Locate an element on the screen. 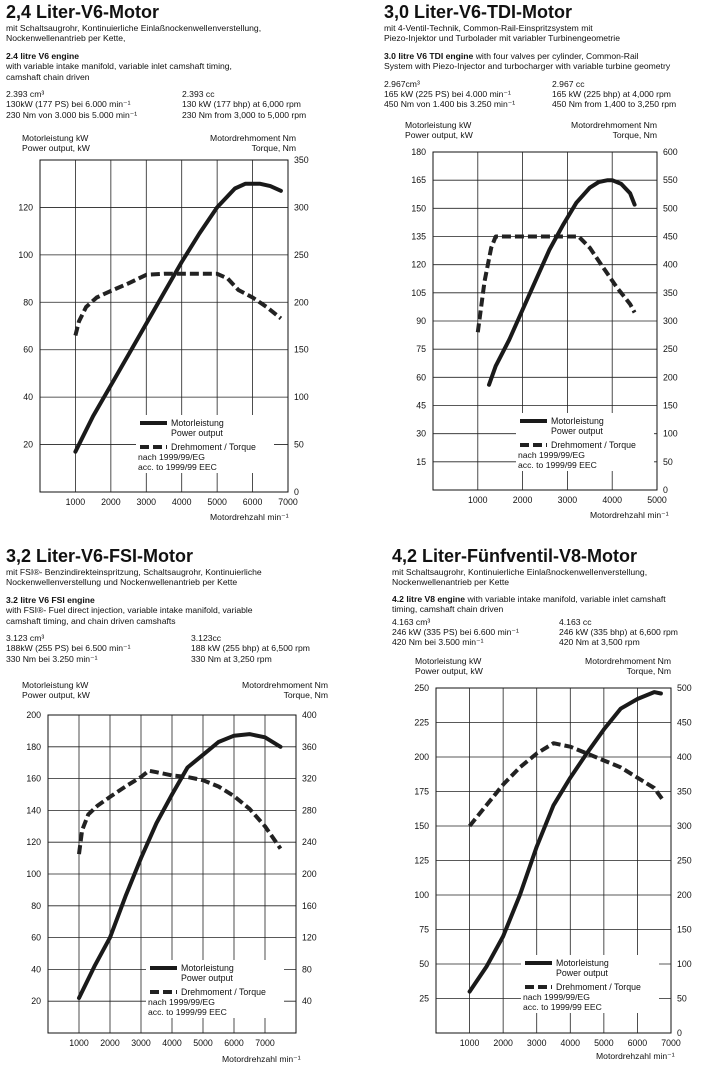  y-tick-label: 225 is located at coordinates (421, 723).